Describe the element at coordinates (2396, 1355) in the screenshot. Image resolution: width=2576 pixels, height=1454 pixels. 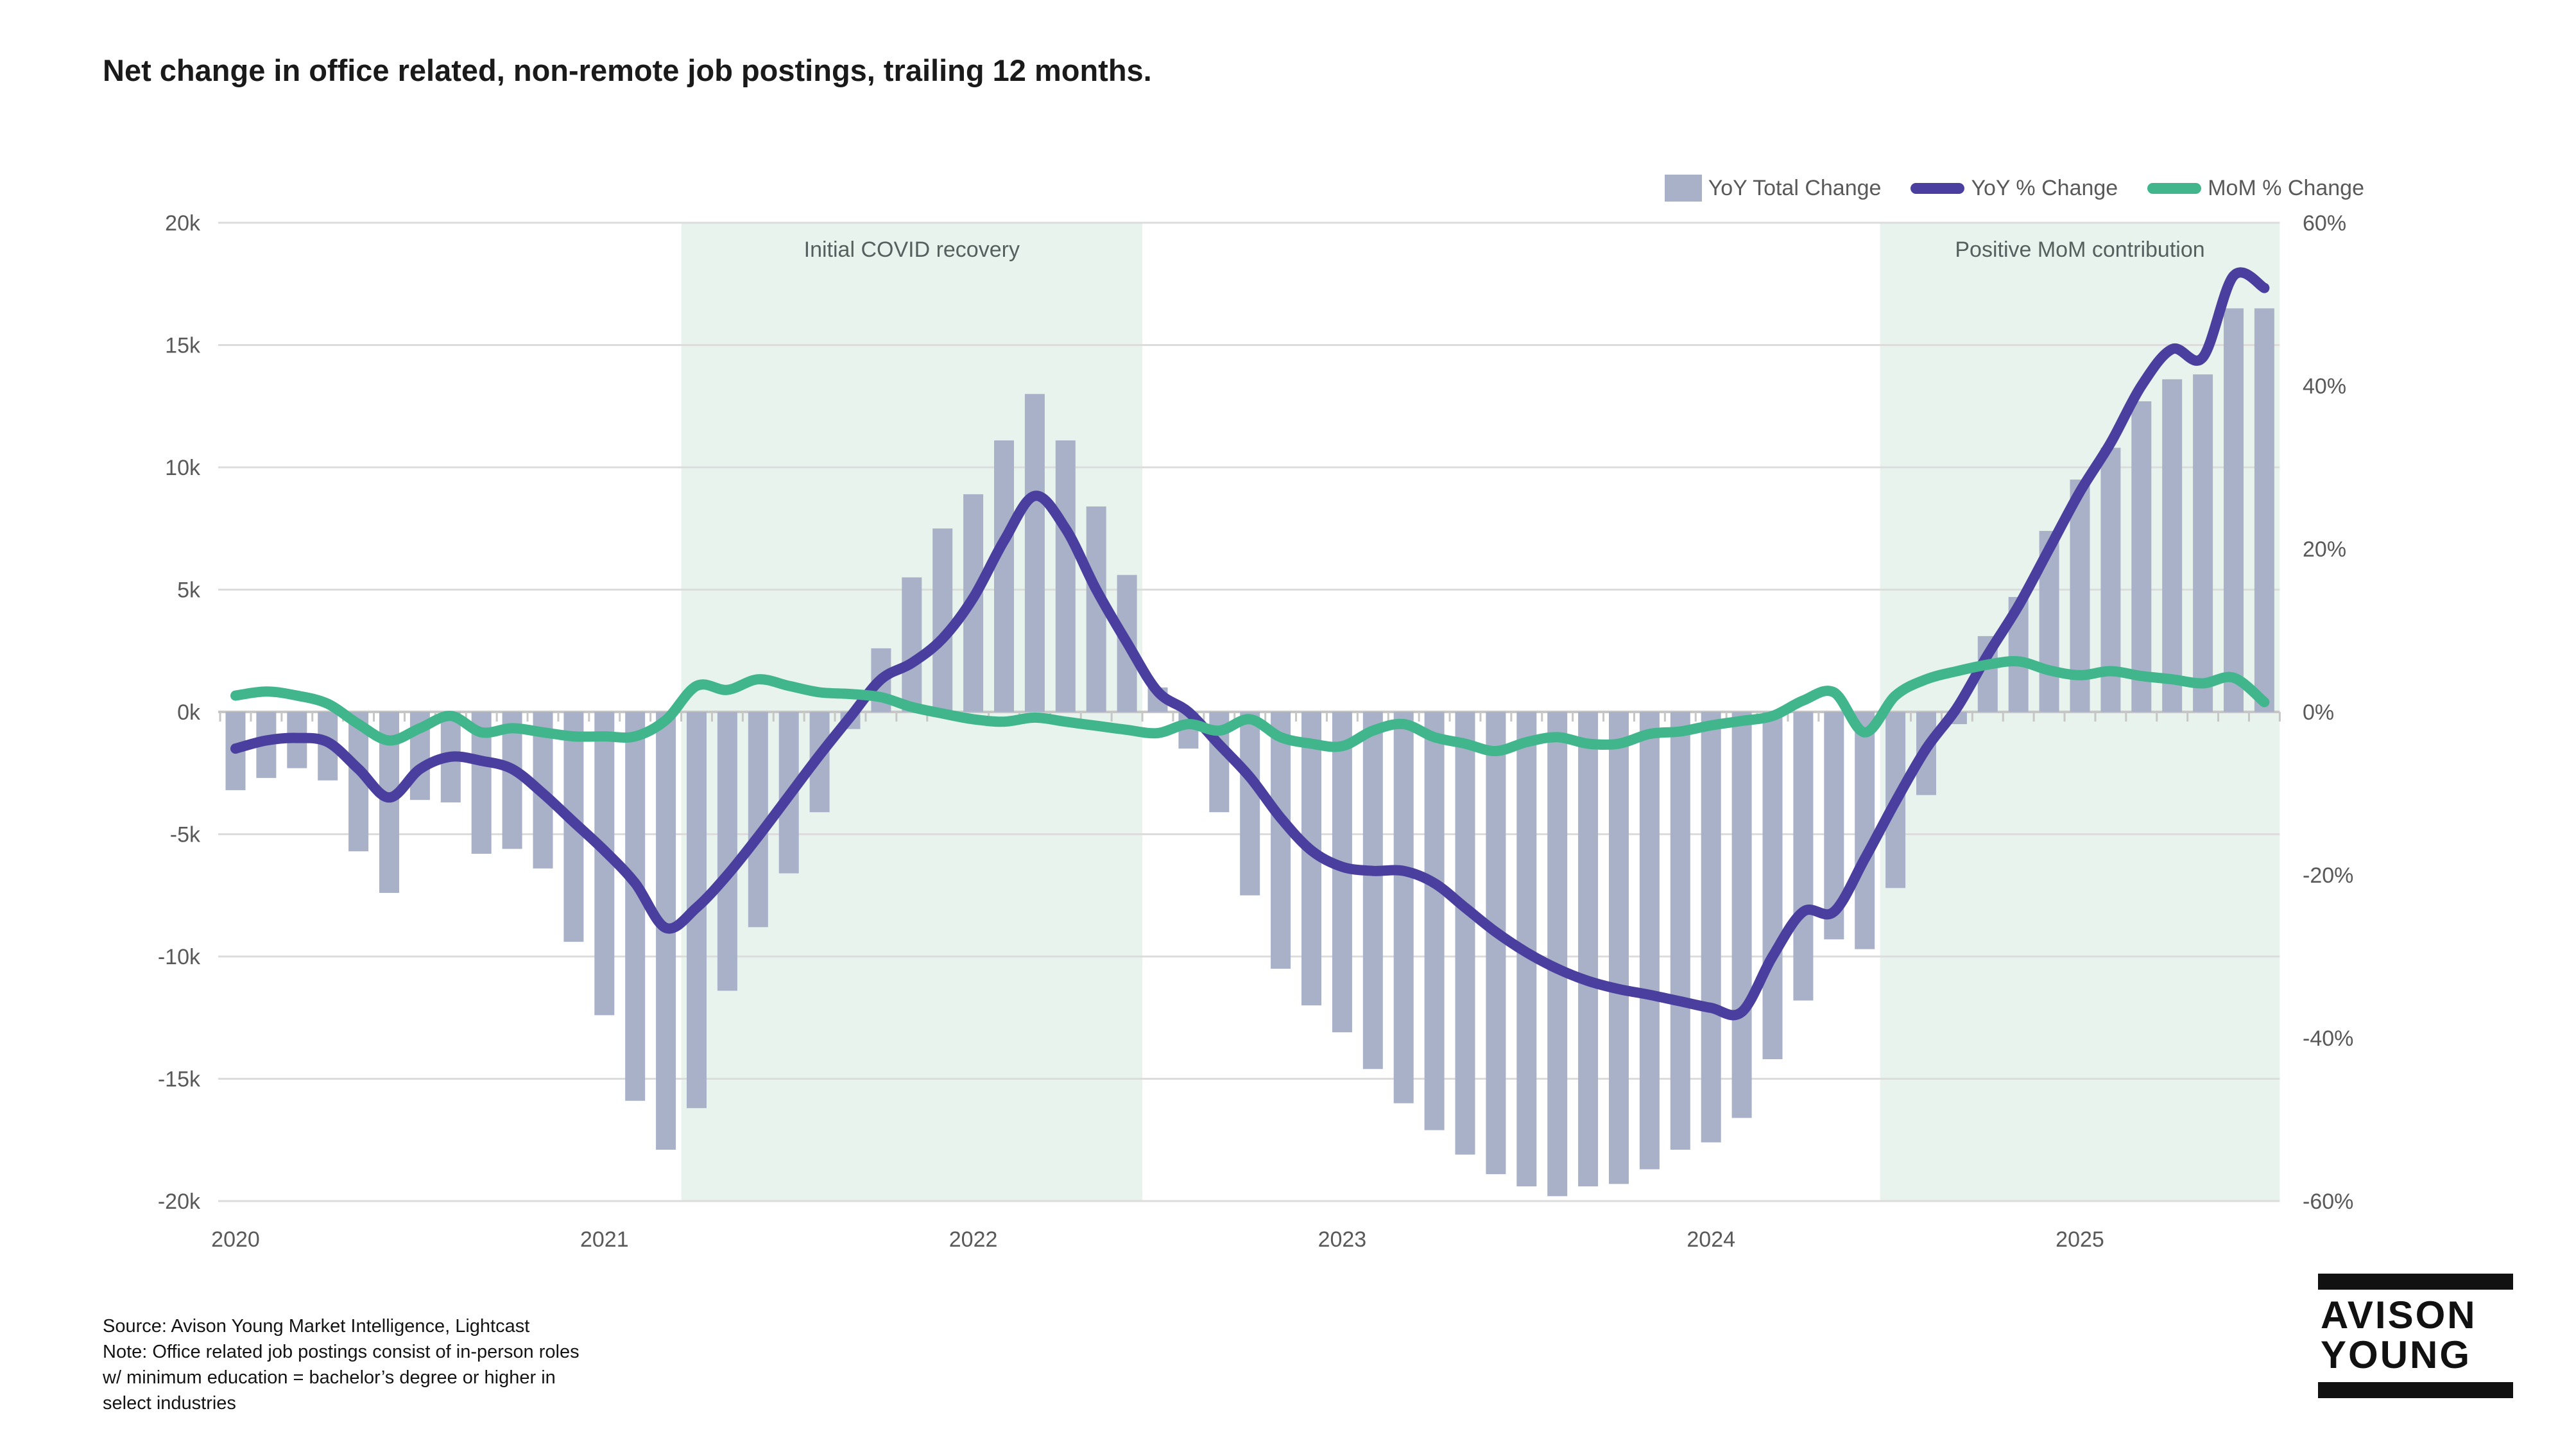
I see `logo-text-line2: YOUNG` at that location.